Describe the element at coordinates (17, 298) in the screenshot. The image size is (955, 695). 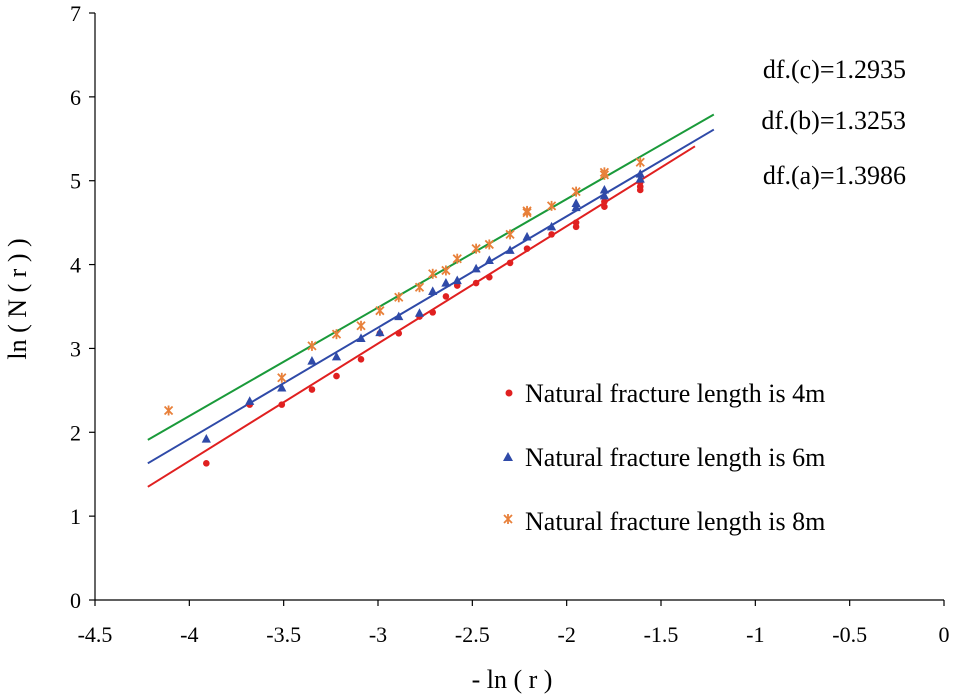
I see `y-axis-label: ln ( N ( r ) )` at that location.